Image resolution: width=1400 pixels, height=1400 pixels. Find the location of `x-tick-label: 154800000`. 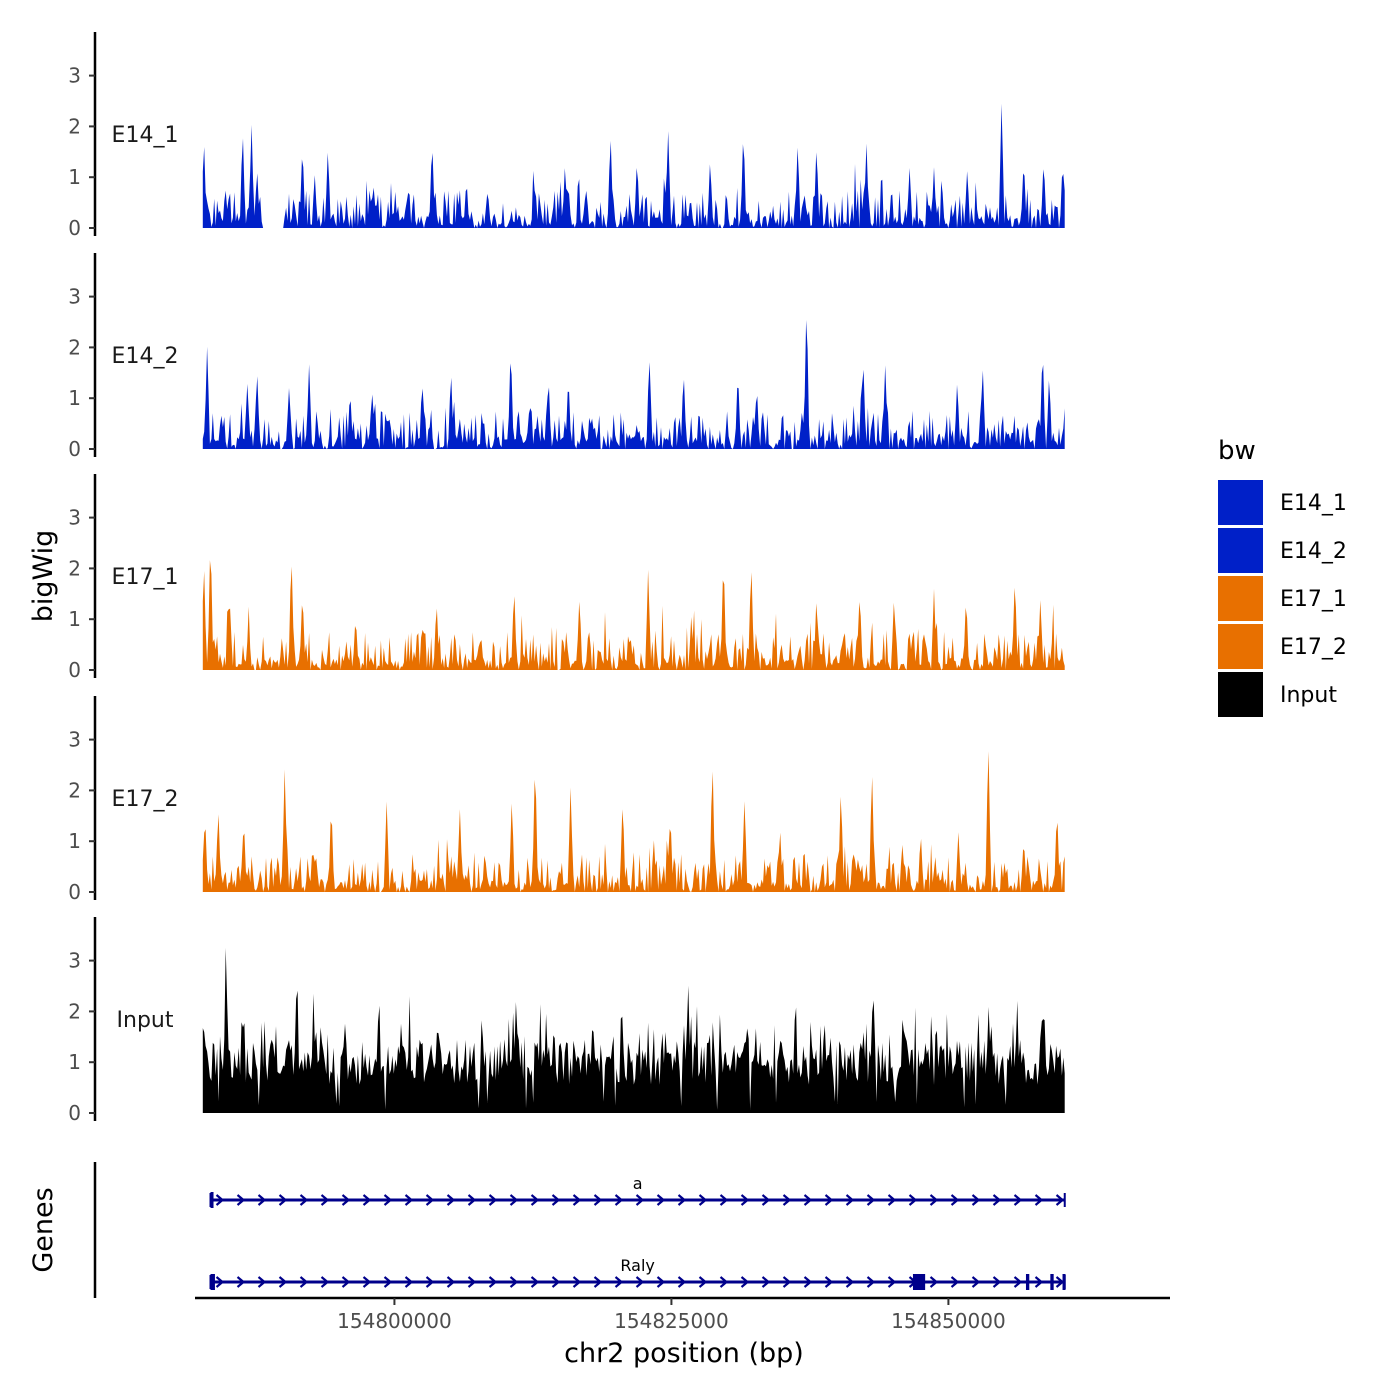

x-tick-label: 154800000 is located at coordinates (394, 1321).